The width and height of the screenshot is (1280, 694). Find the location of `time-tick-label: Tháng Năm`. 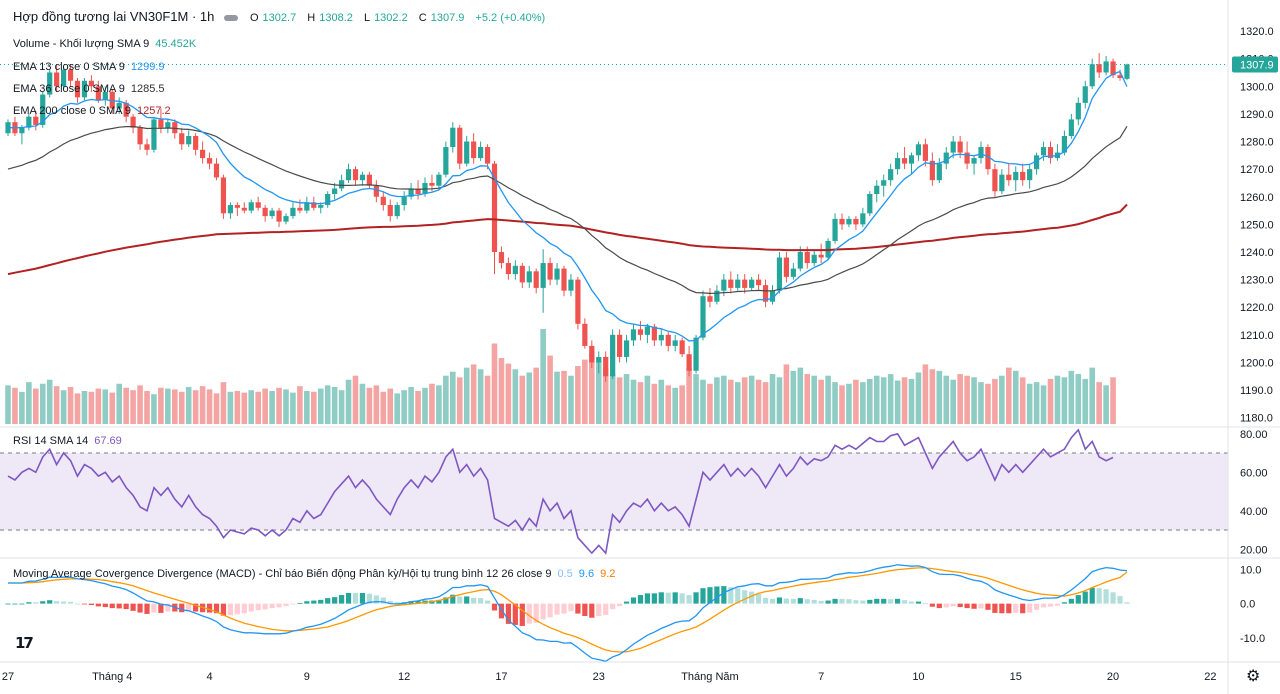

time-tick-label: Tháng Năm is located at coordinates (709, 677).